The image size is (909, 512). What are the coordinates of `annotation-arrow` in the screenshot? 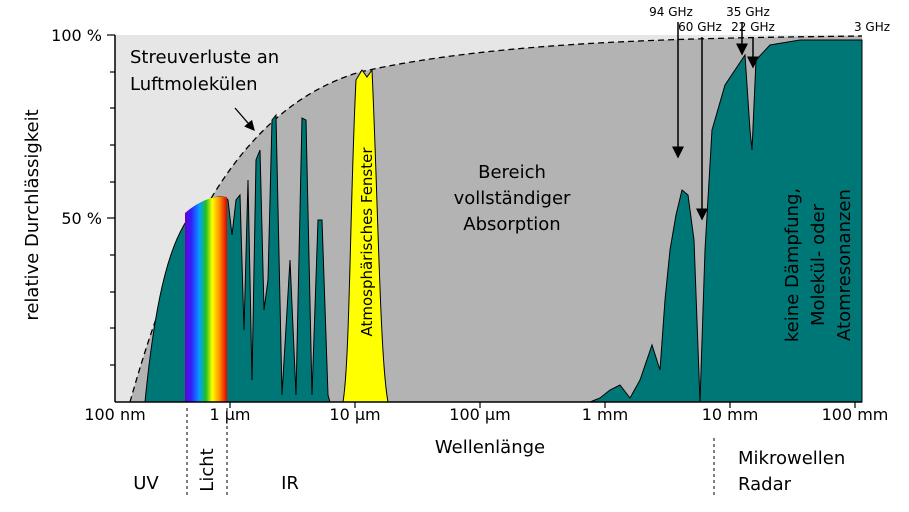 It's located at (244, 119).